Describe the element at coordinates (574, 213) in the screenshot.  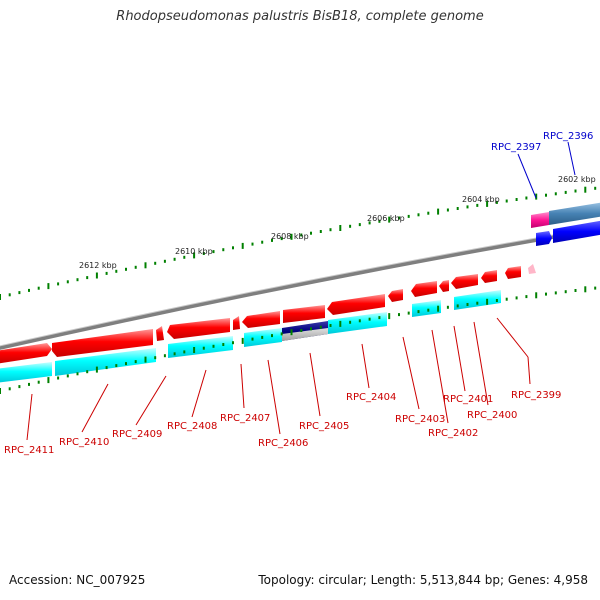
I see `gene-rpc-2396-shape` at that location.